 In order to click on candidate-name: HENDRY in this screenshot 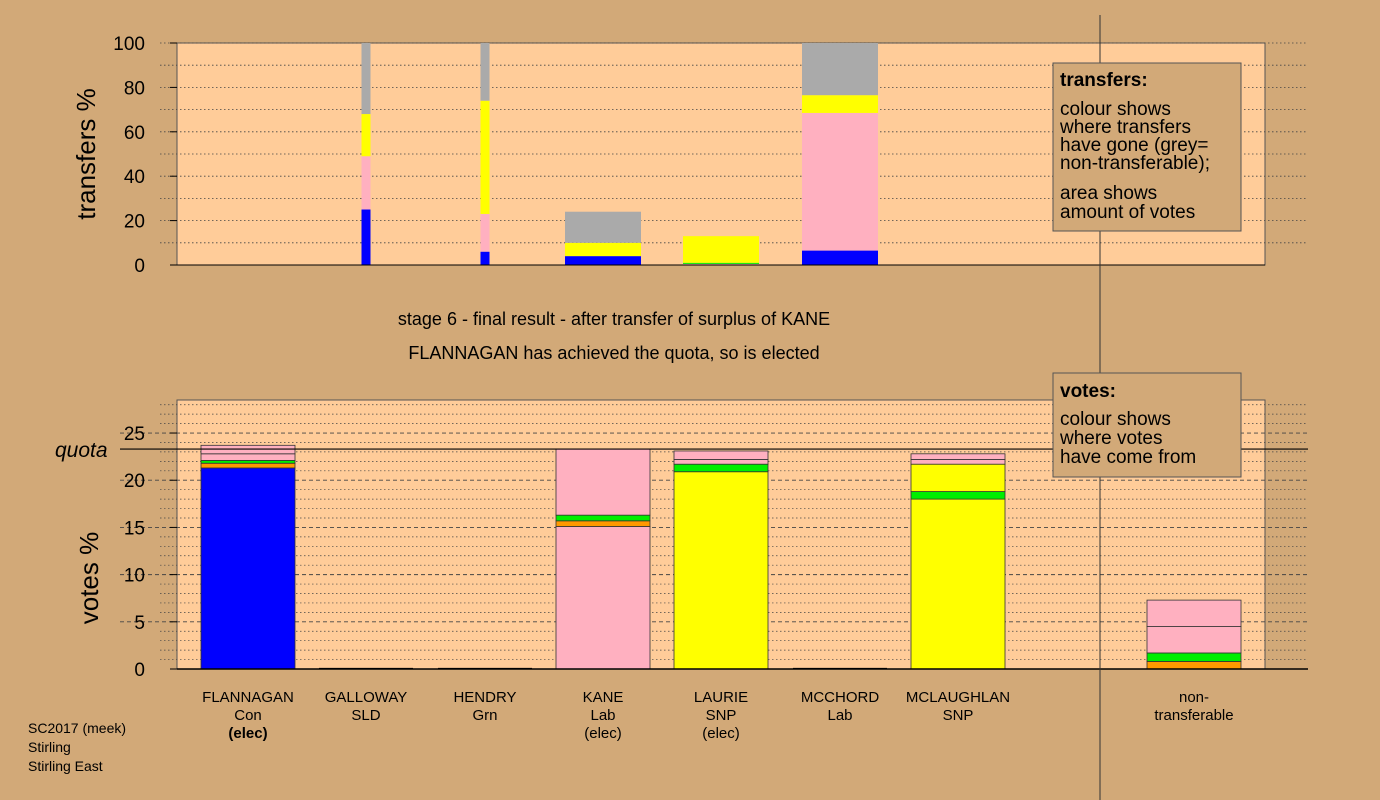, I will do `click(484, 697)`.